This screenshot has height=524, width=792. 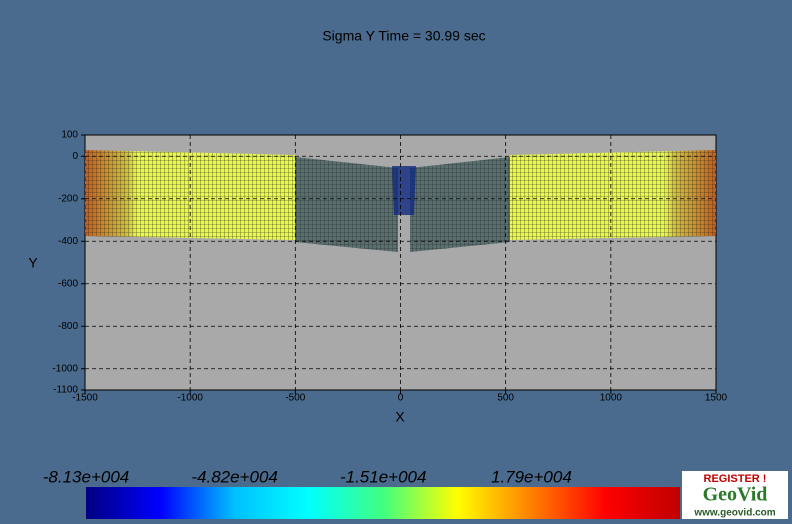 I want to click on logo-box, so click(x=735, y=495).